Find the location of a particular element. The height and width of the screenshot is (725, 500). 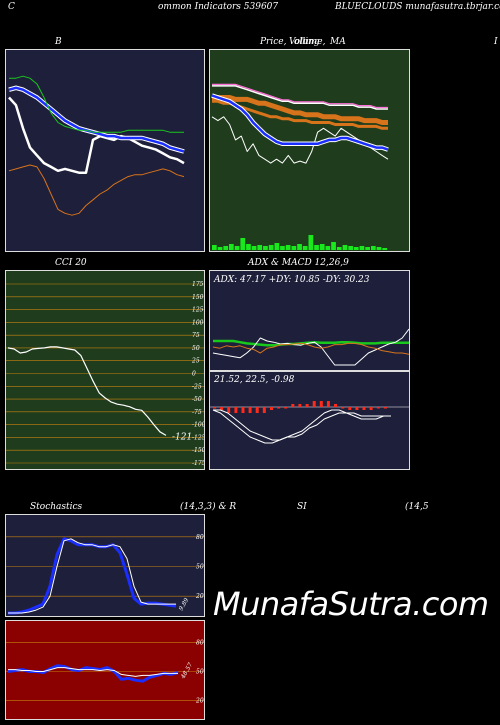

bollinger-middle-line is located at coordinates (96, 119).